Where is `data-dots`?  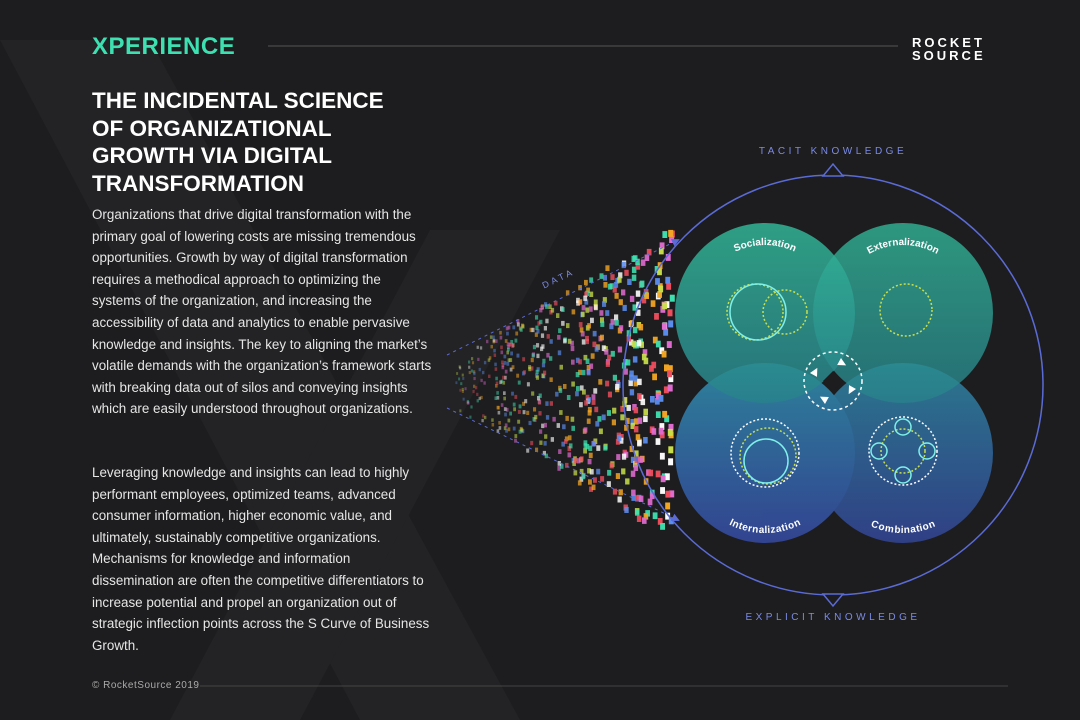
data-dots is located at coordinates (565, 379).